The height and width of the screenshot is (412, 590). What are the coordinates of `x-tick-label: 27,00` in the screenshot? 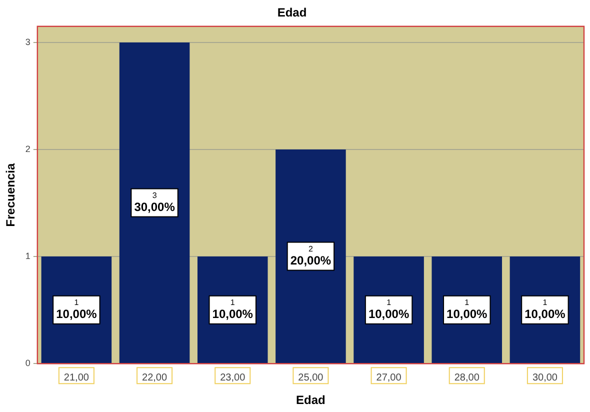 It's located at (389, 378).